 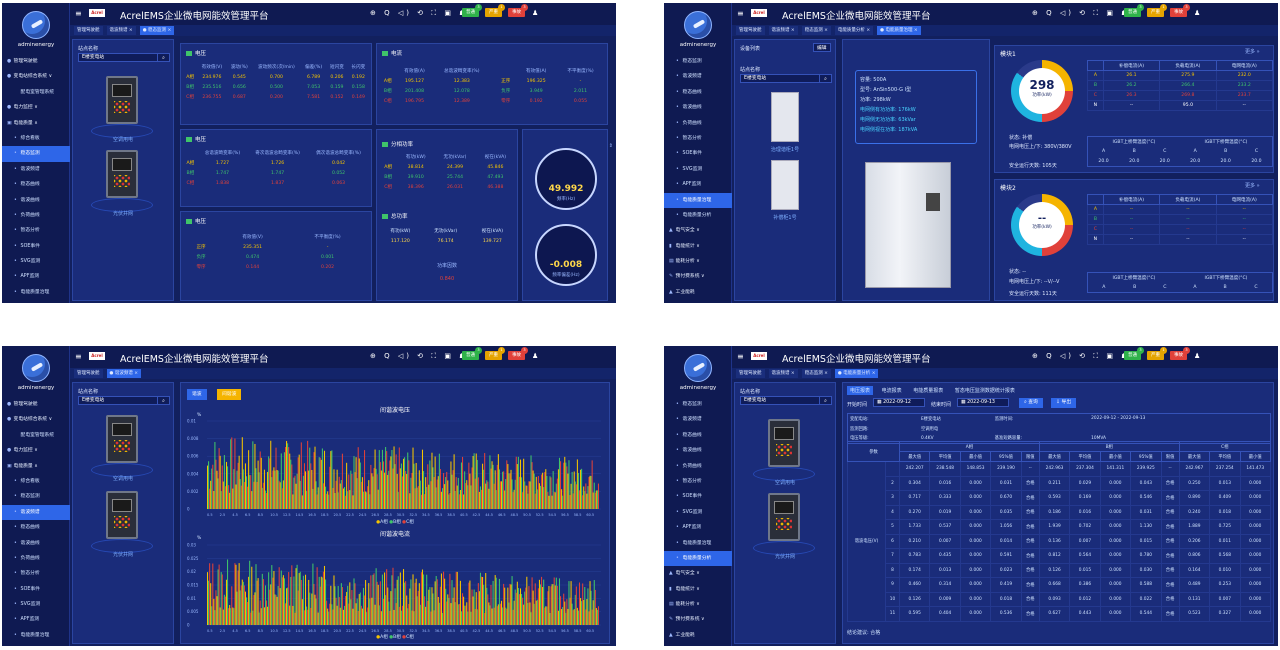 What do you see at coordinates (36, 435) in the screenshot?
I see `sidebar-item: 配电室管理系统` at bounding box center [36, 435].